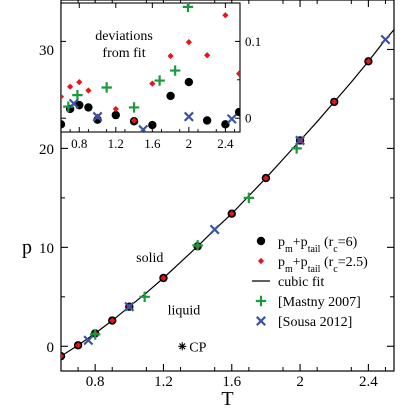 The image size is (409, 409). Describe the element at coordinates (95, 382) in the screenshot. I see `x-tick-label: 0.8` at that location.